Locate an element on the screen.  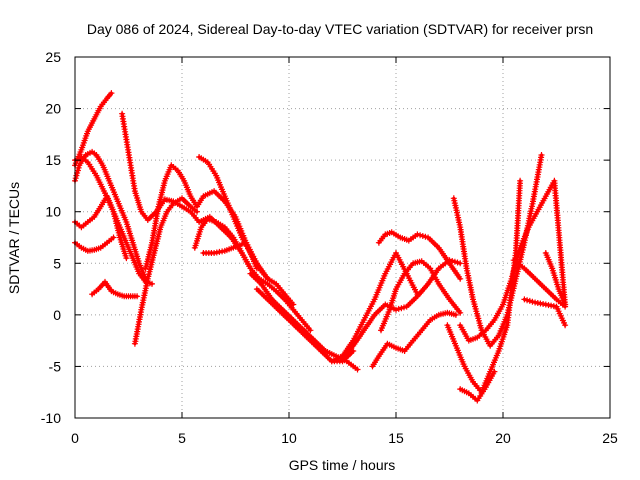
x-tick-label: 0 is located at coordinates (75, 438).